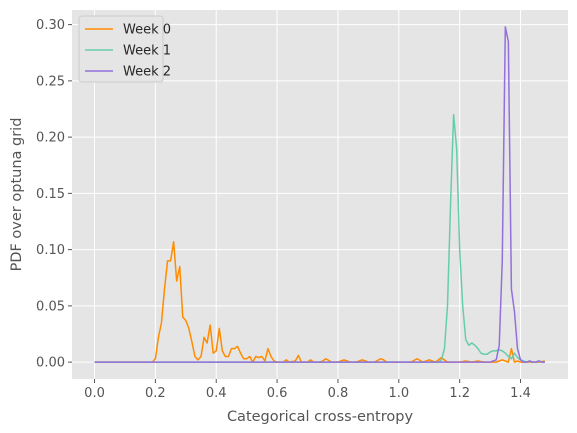 The height and width of the screenshot is (433, 577). What do you see at coordinates (147, 51) in the screenshot?
I see `legend-label-week-1: Week 1` at bounding box center [147, 51].